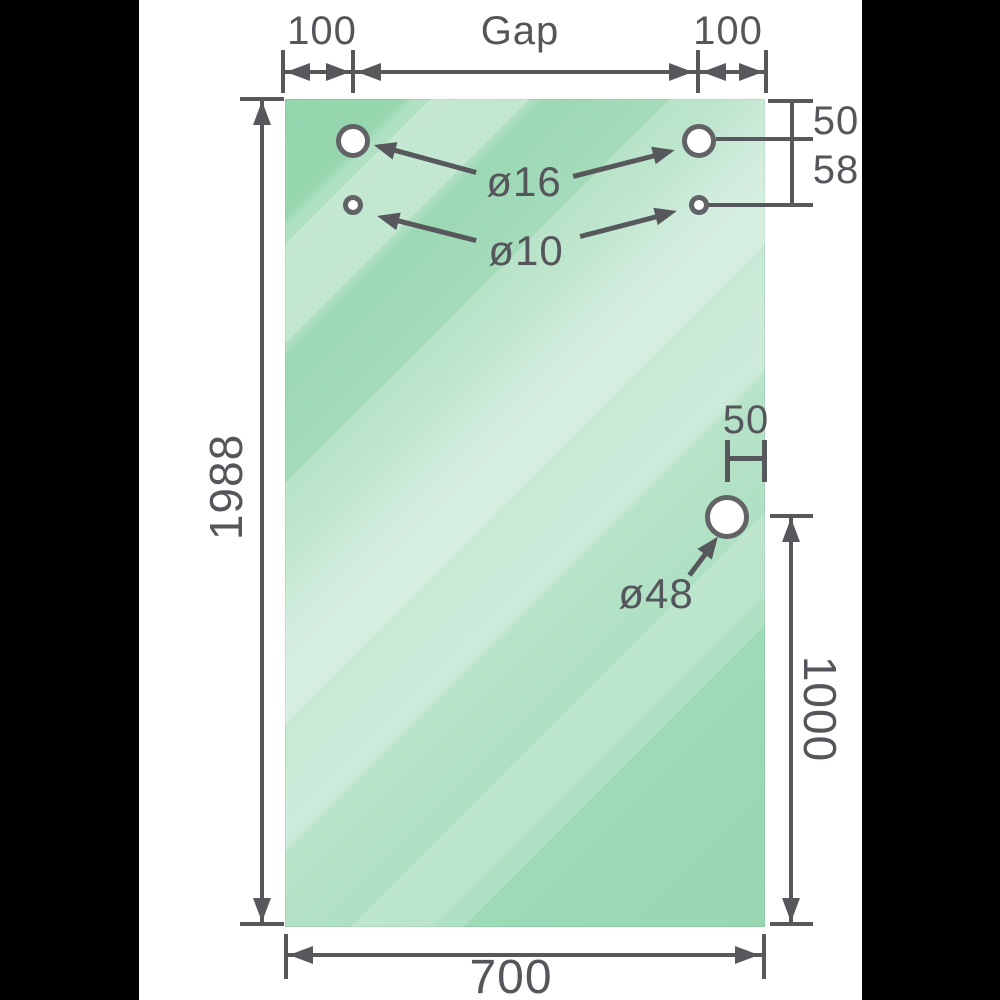 This screenshot has height=1000, width=1000. I want to click on label-hole48-diameter: ø48, so click(656, 593).